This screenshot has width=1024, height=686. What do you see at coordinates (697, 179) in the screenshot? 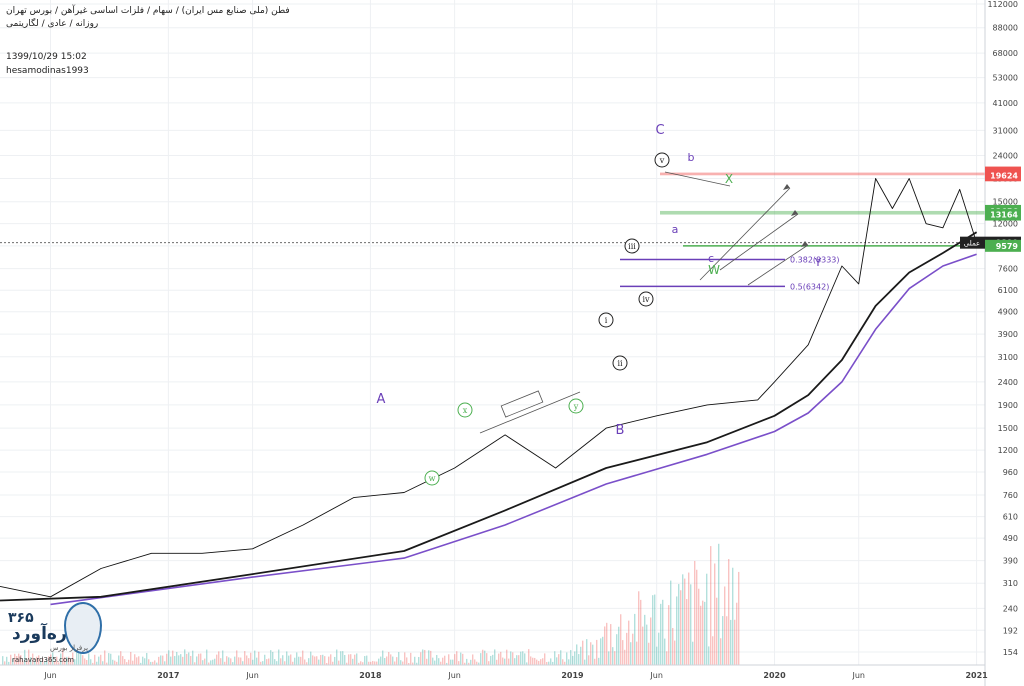
I see `trend-line` at bounding box center [697, 179].